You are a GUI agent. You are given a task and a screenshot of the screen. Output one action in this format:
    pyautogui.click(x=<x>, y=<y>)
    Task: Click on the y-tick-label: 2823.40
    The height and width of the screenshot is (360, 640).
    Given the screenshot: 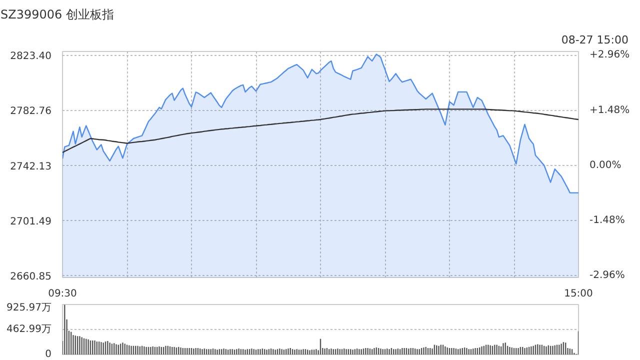 What is the action you would take?
    pyautogui.click(x=31, y=56)
    